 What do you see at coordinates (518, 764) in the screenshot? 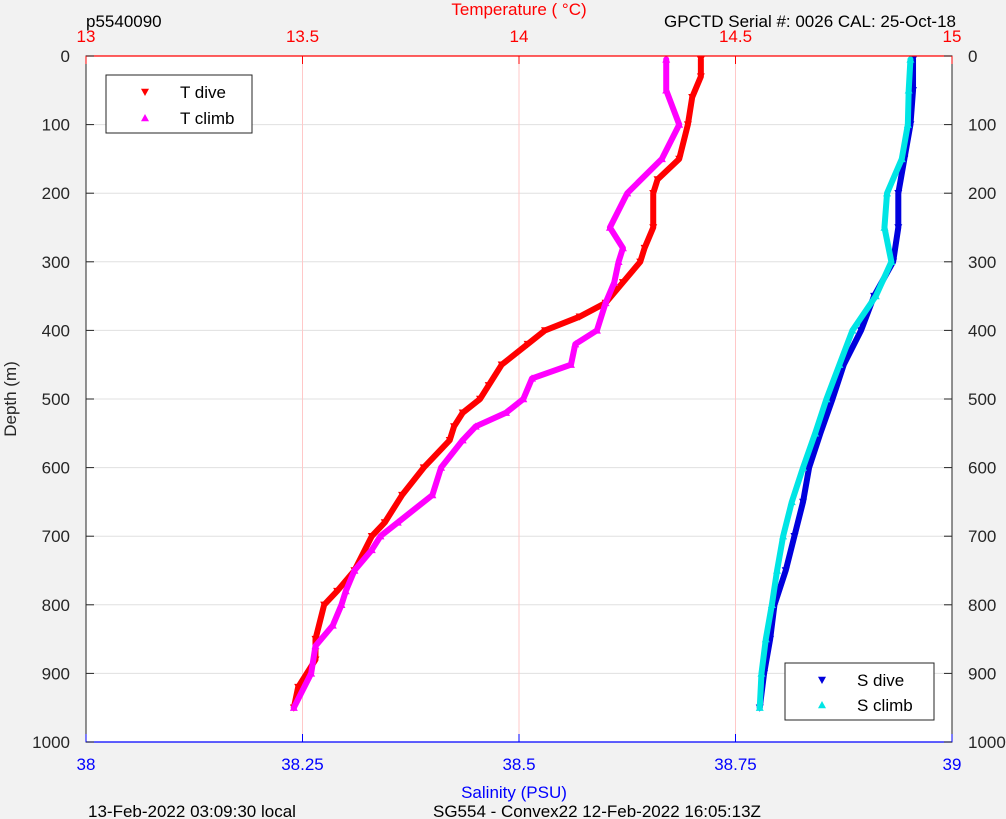
I see `salinity-tick-label: 38.5` at bounding box center [518, 764].